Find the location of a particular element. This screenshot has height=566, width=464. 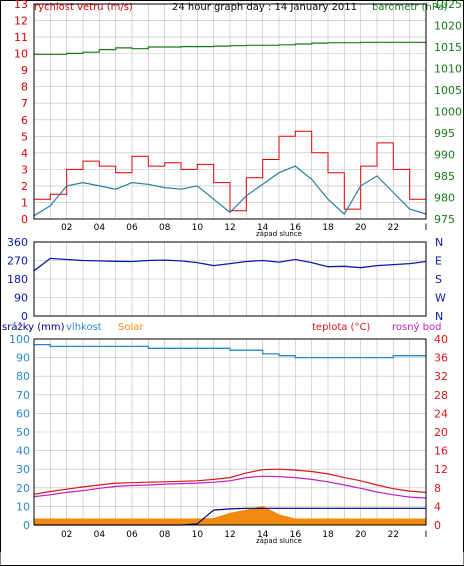

temp-tick: 12 is located at coordinates (441, 469).